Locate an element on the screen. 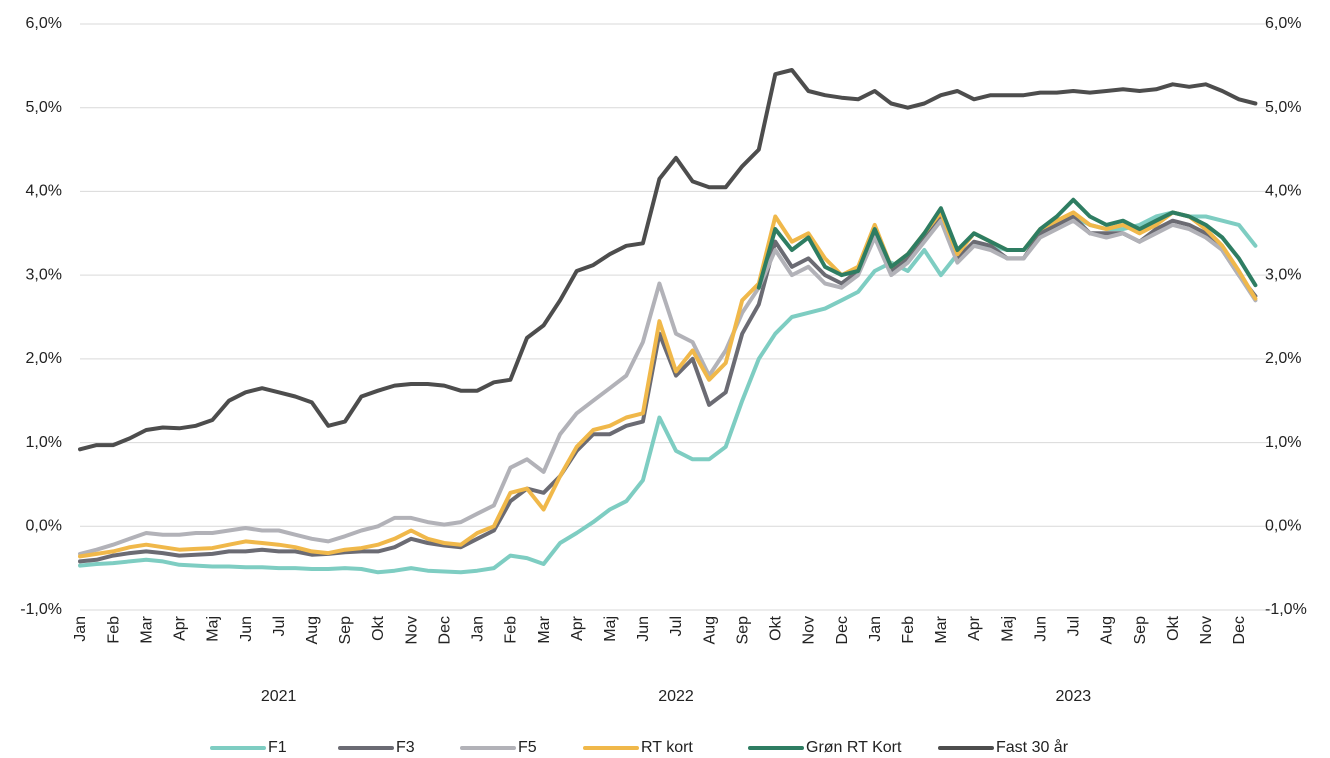  y2-tick-label: 3,0% is located at coordinates (1283, 274).